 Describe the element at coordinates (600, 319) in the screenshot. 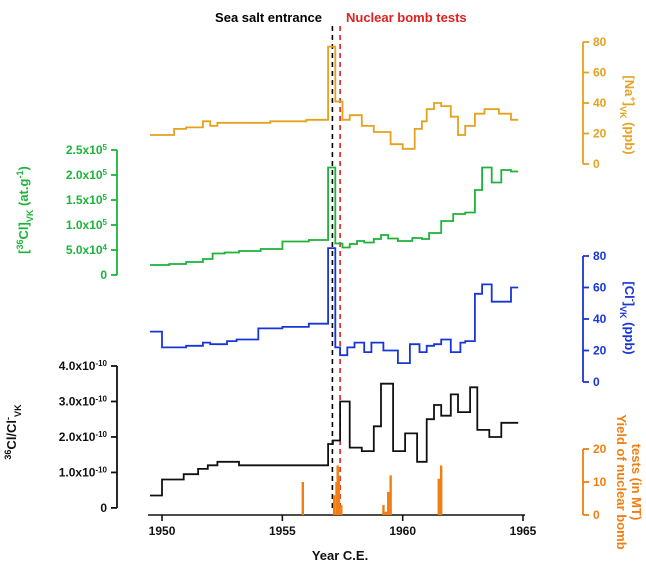

I see `cl-tick-label: 40` at that location.